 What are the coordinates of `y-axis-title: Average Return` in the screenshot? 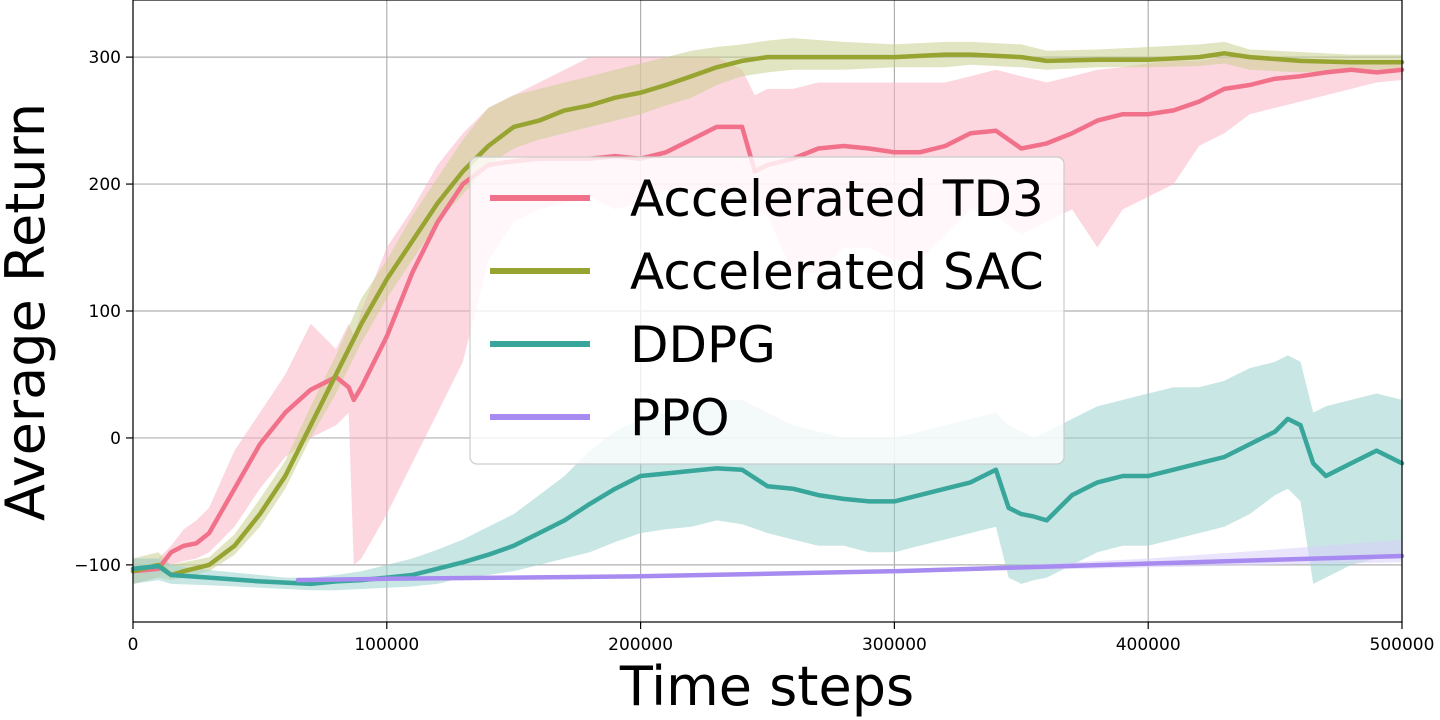 It's located at (28, 312).